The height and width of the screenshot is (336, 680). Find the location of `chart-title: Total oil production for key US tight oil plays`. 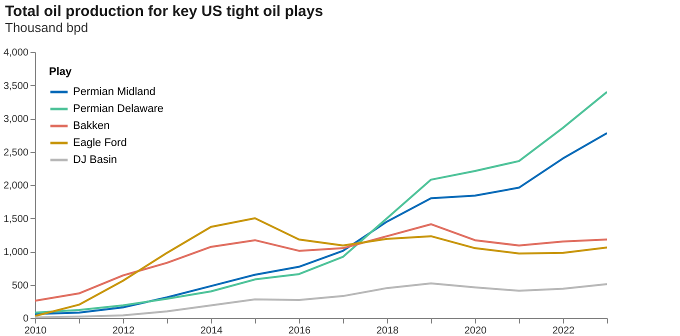

chart-title: Total oil production for key US tight oil plays is located at coordinates (164, 11).